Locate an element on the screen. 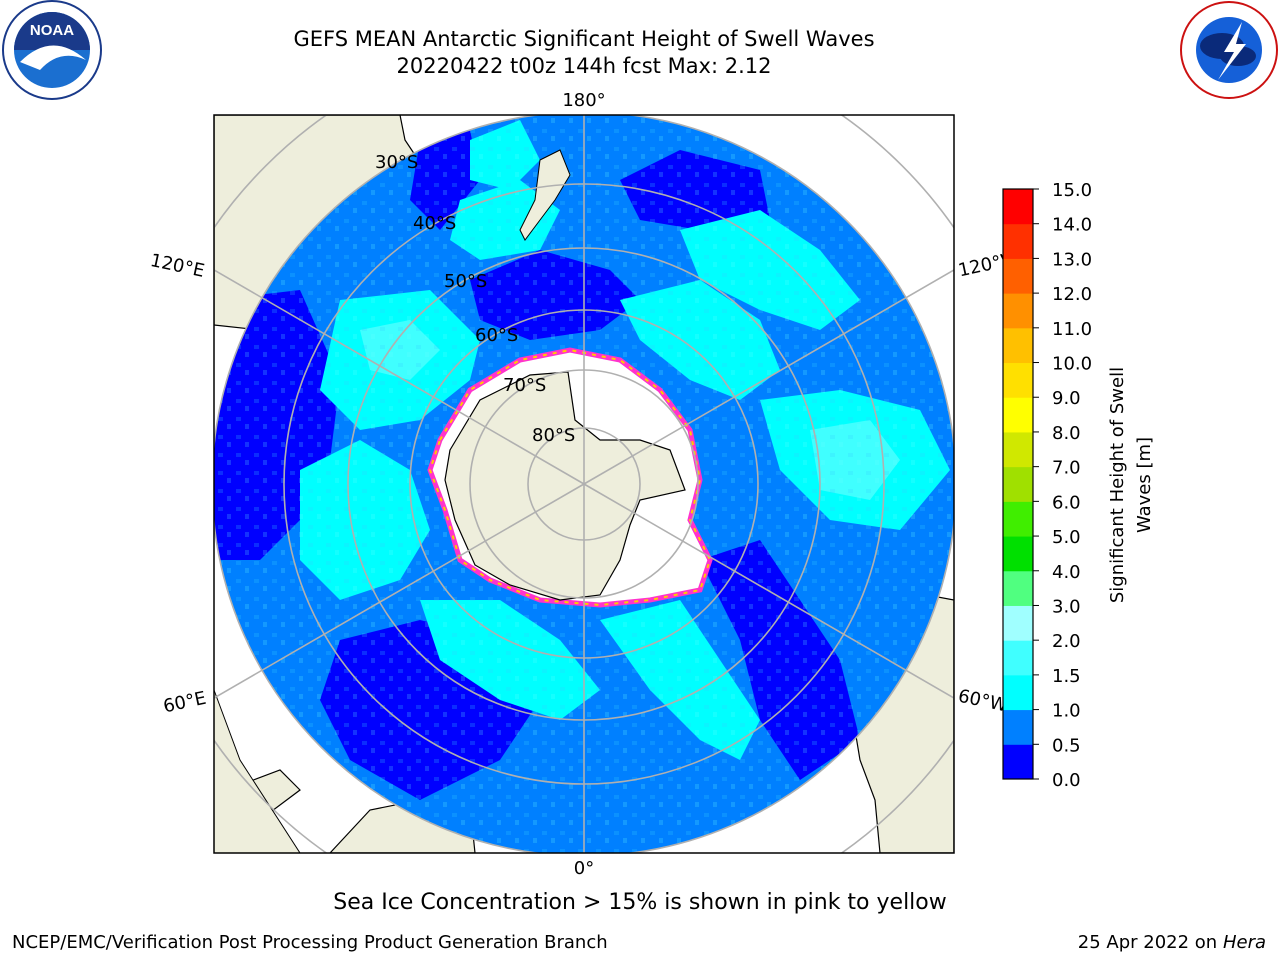 This screenshot has width=1280, height=960. noaa-logo: NOAA is located at coordinates (52, 50).